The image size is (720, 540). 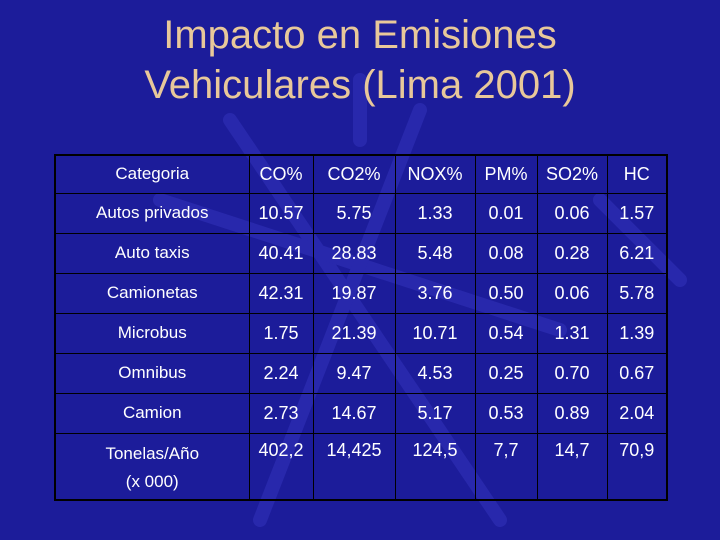 I want to click on table-cell: 2.24, so click(x=281, y=373).